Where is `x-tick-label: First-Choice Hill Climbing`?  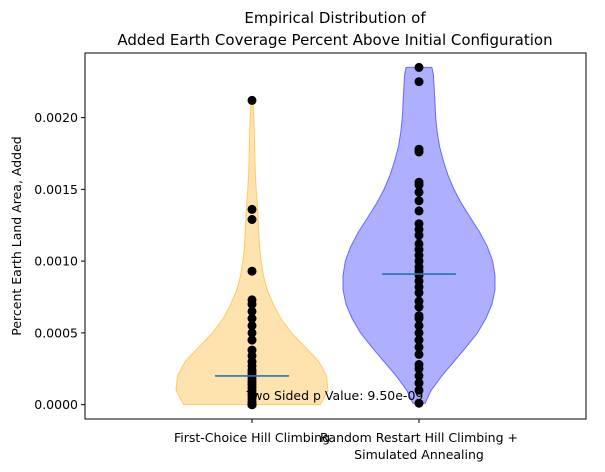
x-tick-label: First-Choice Hill Climbing is located at coordinates (252, 437).